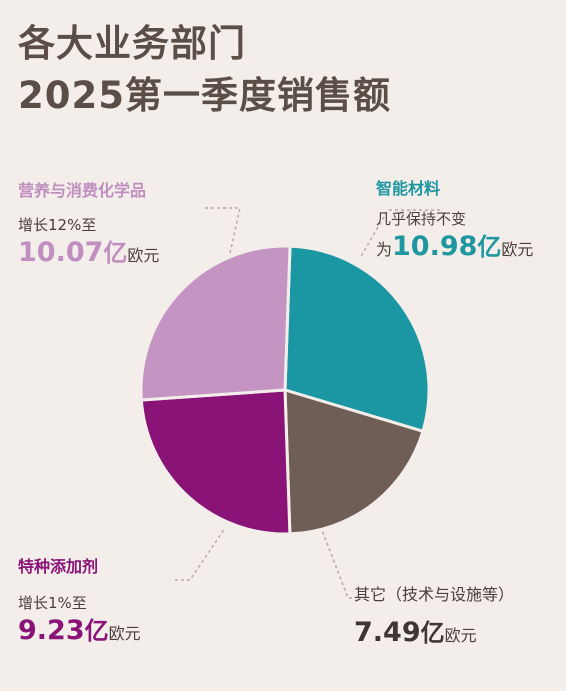  What do you see at coordinates (96, 631) in the screenshot?
I see `unit-additives: 亿` at bounding box center [96, 631].